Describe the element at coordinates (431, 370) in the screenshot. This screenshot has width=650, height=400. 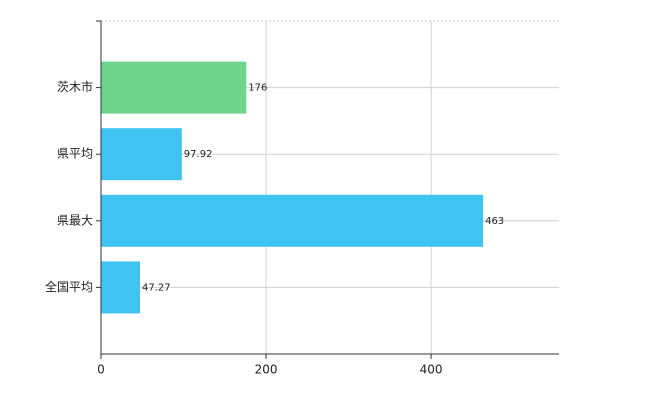
I see `x-tick-label: 400` at that location.